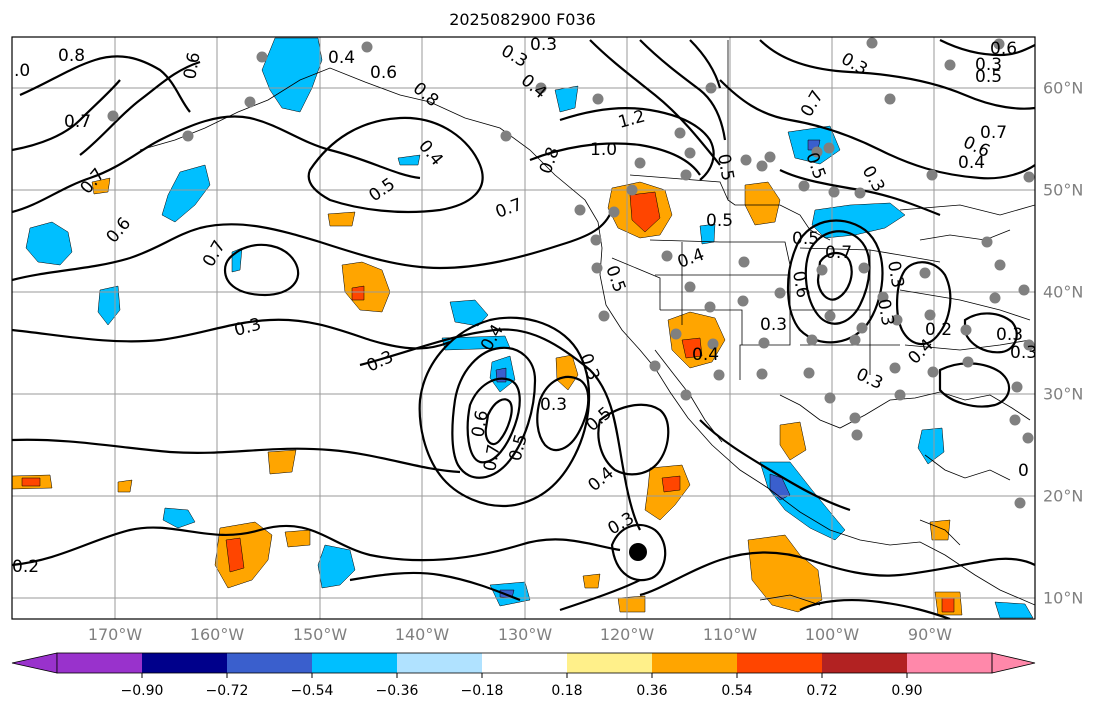 The height and width of the screenshot is (712, 1105). Describe the element at coordinates (627, 634) in the screenshot. I see `longitude-label: 120°W` at that location.